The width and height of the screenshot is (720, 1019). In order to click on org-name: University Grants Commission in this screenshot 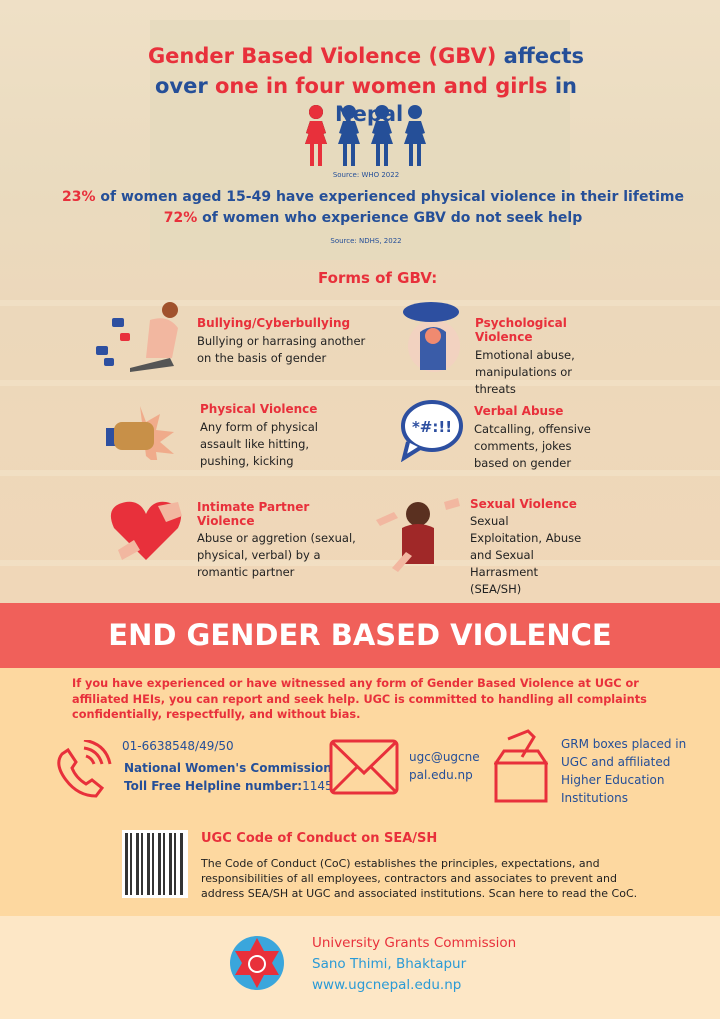, I will do `click(414, 943)`.